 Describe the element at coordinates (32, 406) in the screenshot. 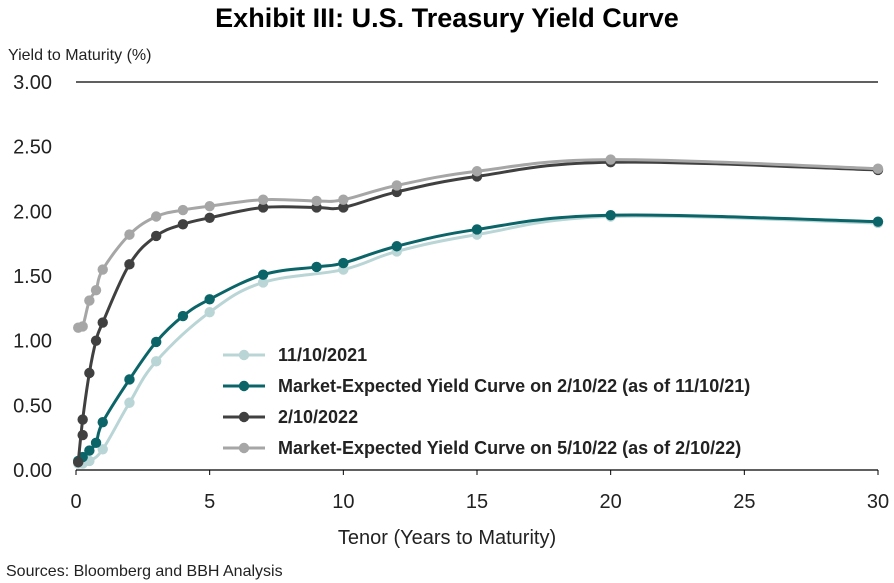

I see `y-tick-label: 0.50` at that location.